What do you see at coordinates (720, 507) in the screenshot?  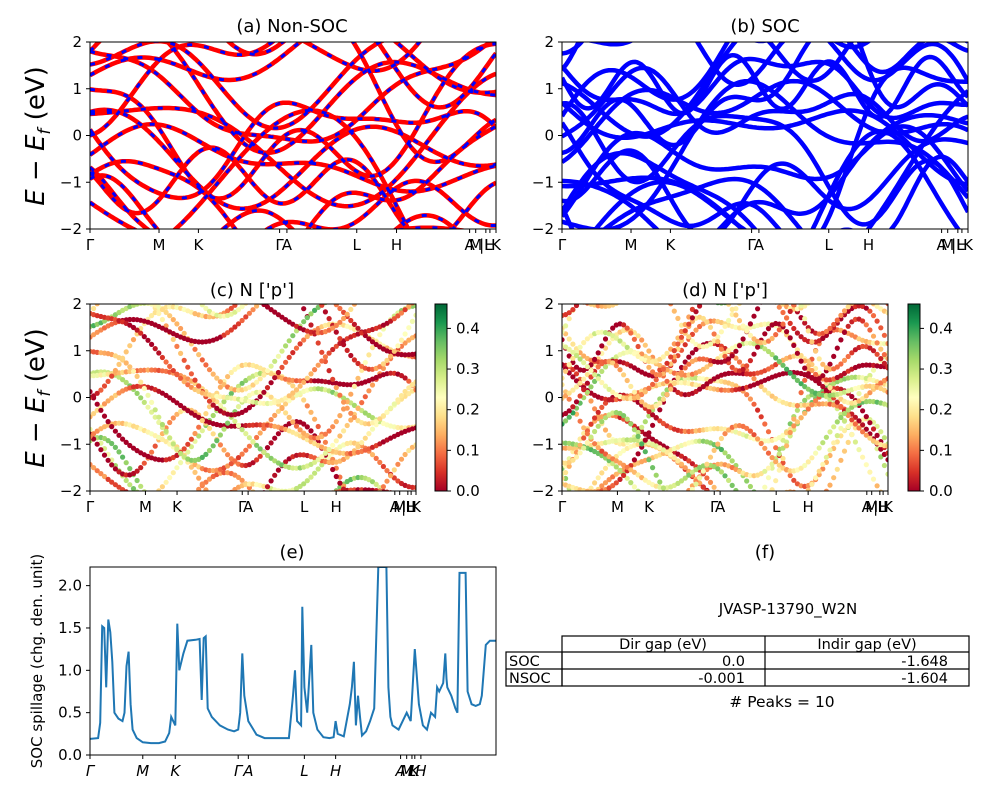 I see `panel-d-xtick-label: A` at bounding box center [720, 507].